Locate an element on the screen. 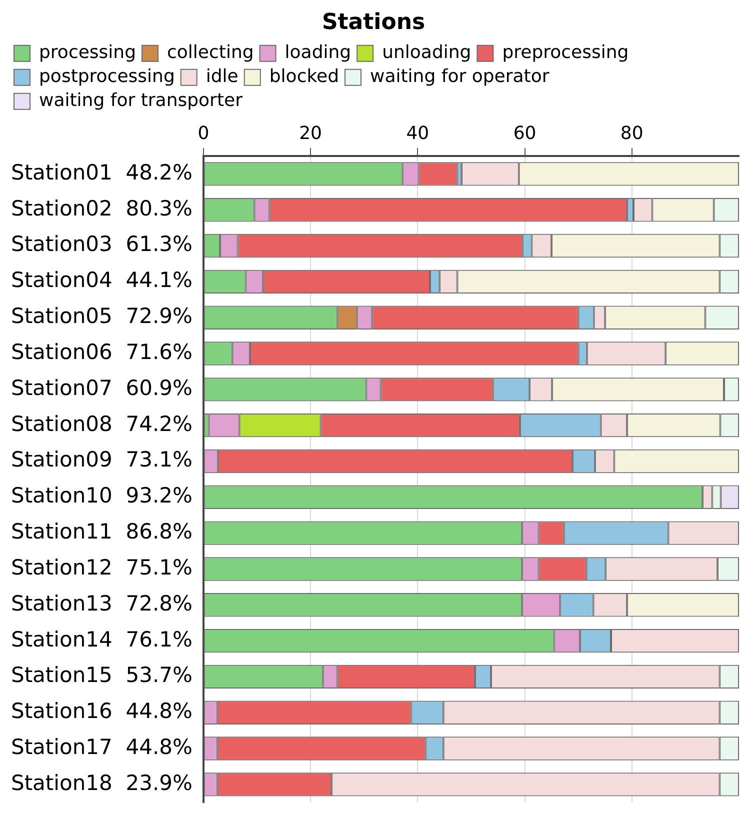 This screenshot has width=751, height=823. y-tick-label: Station18 23.9% is located at coordinates (101, 782).